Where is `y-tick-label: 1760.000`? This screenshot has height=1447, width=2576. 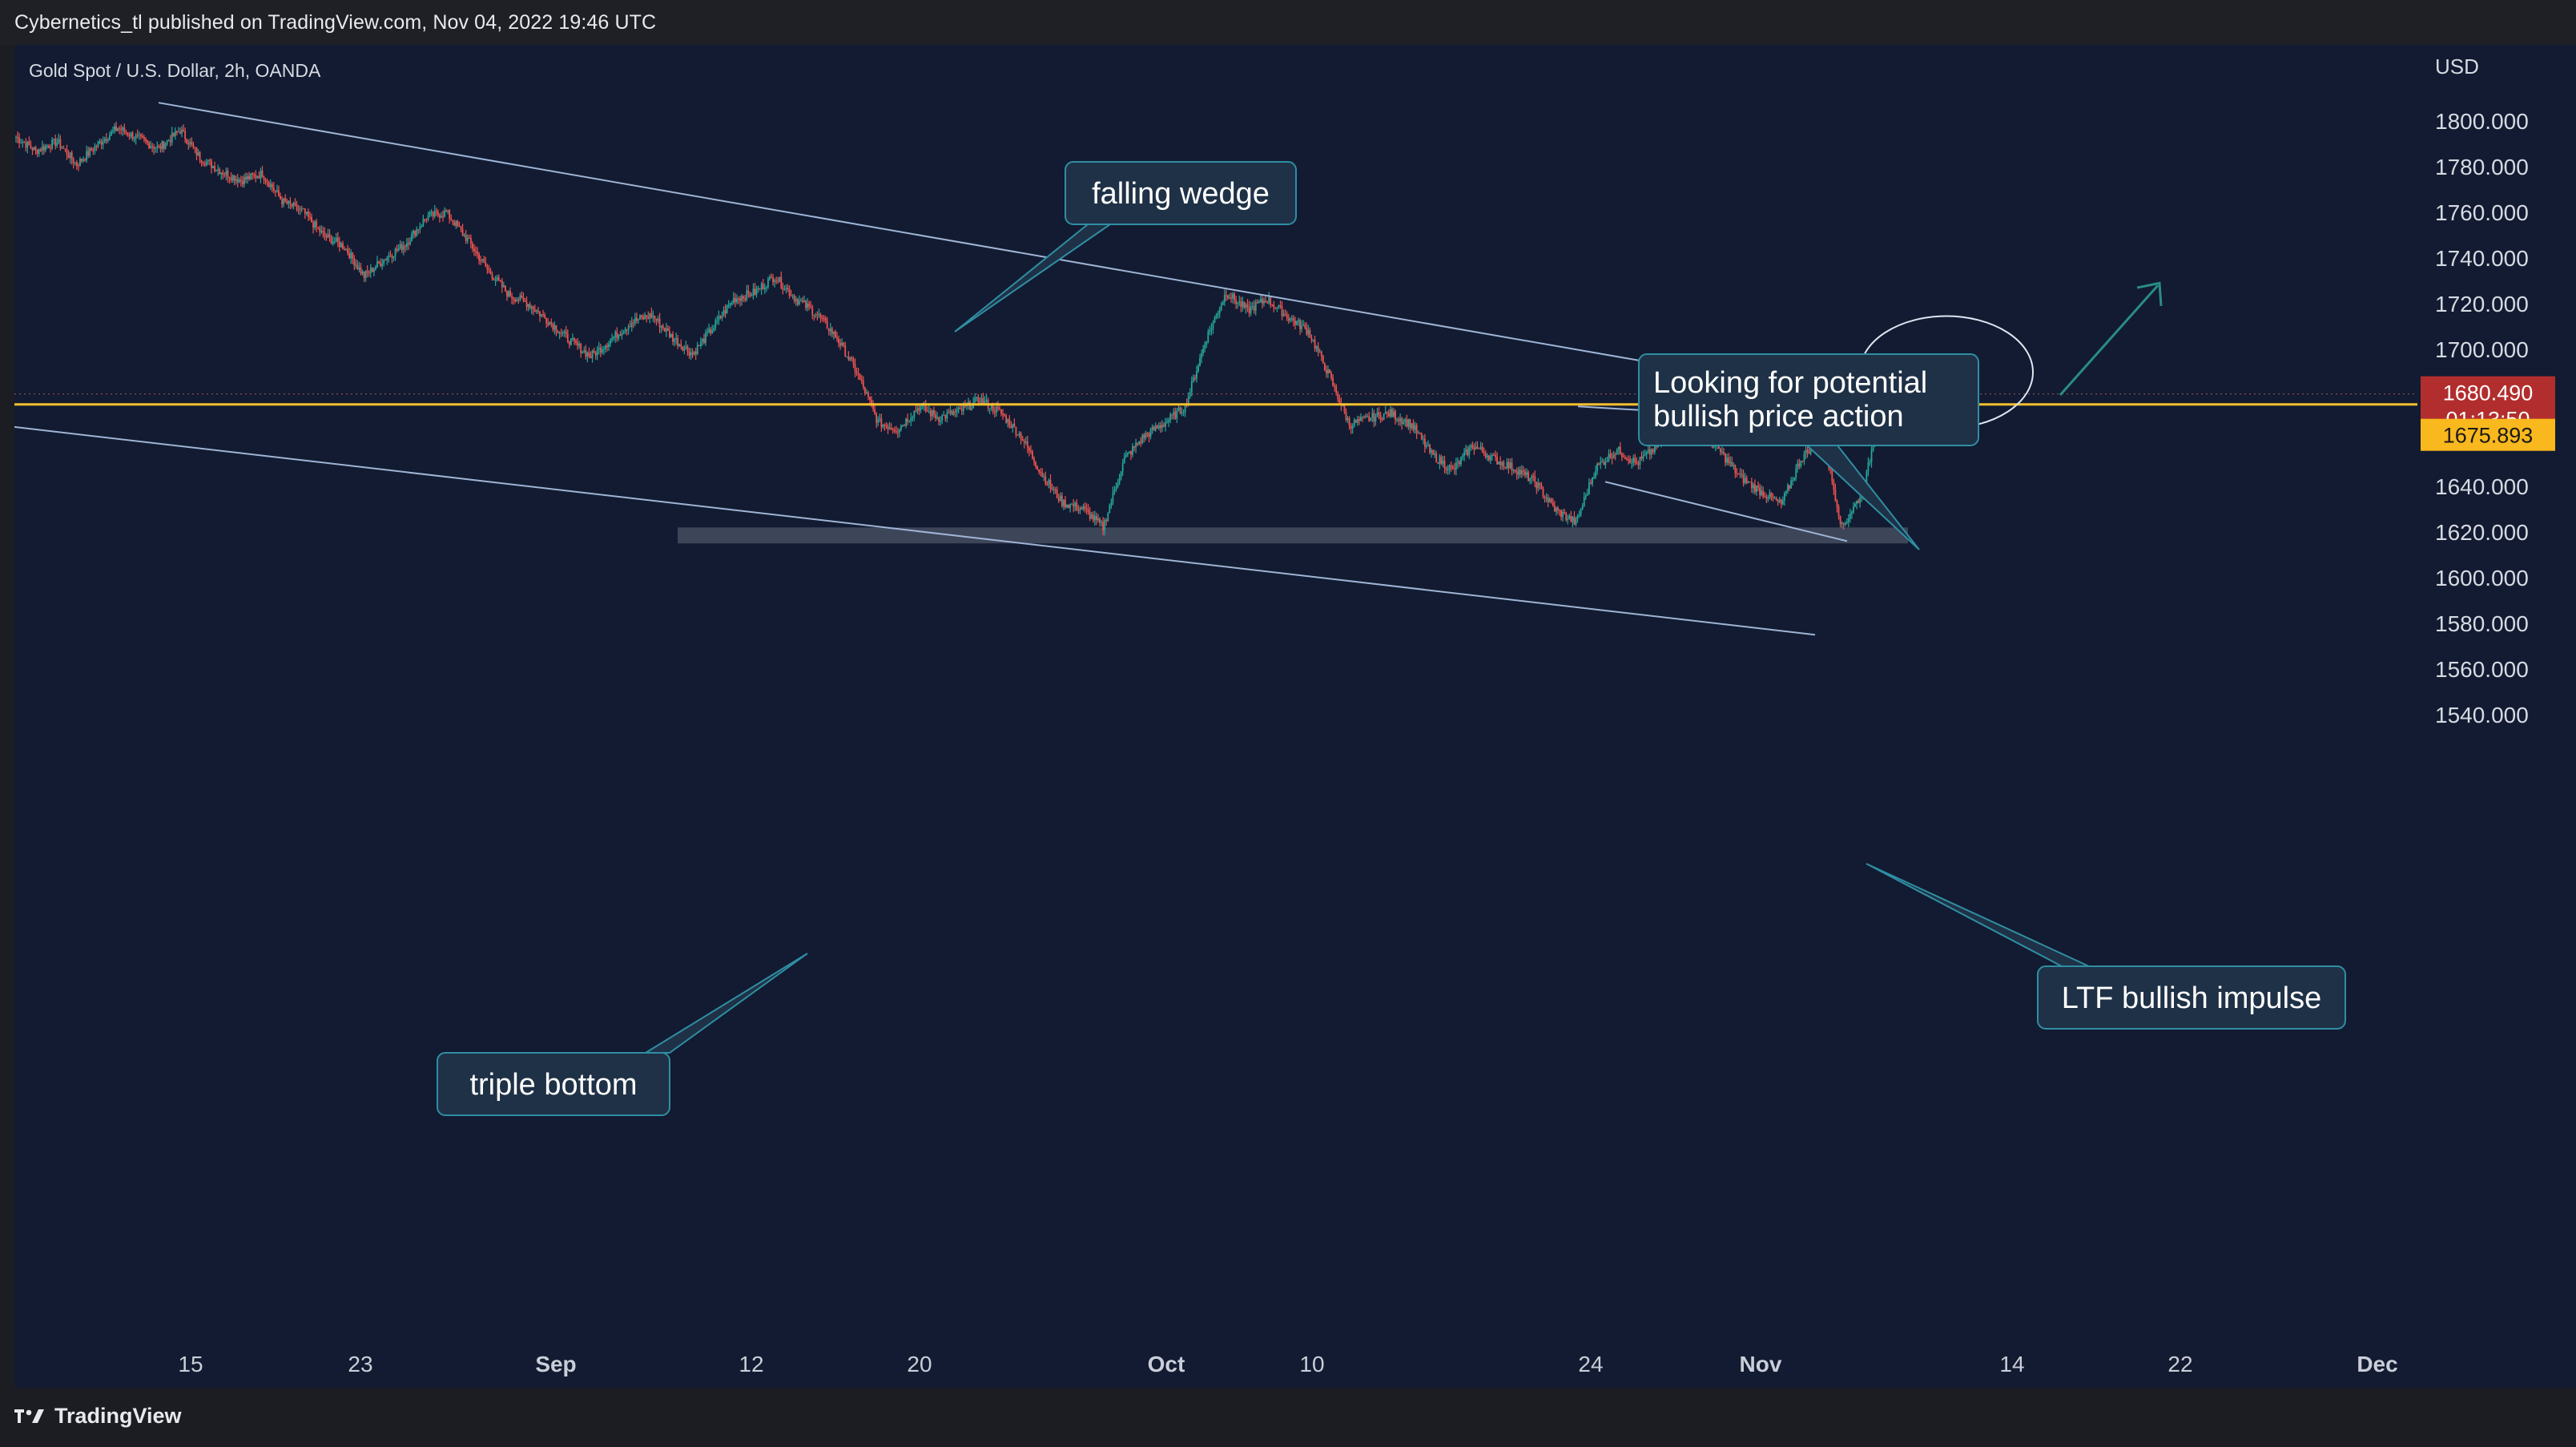 y-tick-label: 1760.000 is located at coordinates (2482, 212).